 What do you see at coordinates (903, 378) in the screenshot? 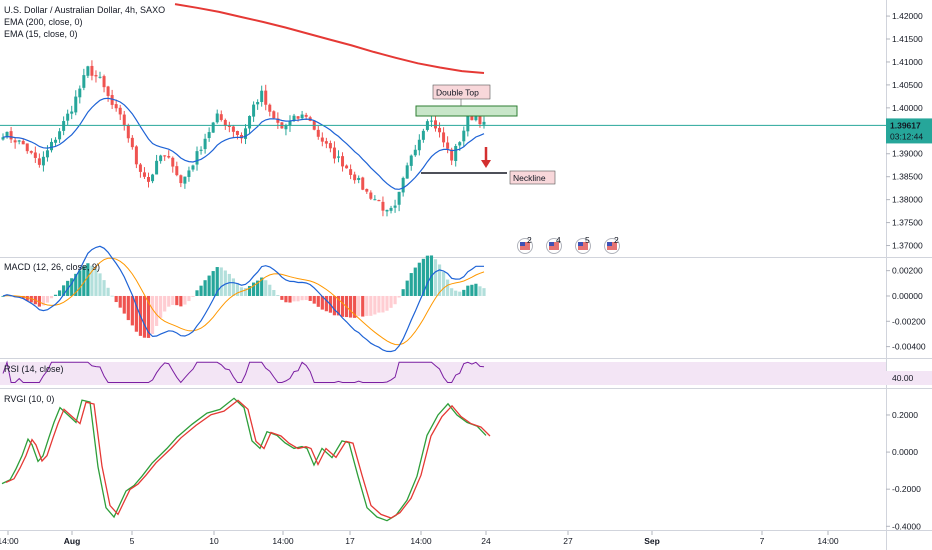
I see `rsi-tick-label: 40.00` at bounding box center [903, 378].